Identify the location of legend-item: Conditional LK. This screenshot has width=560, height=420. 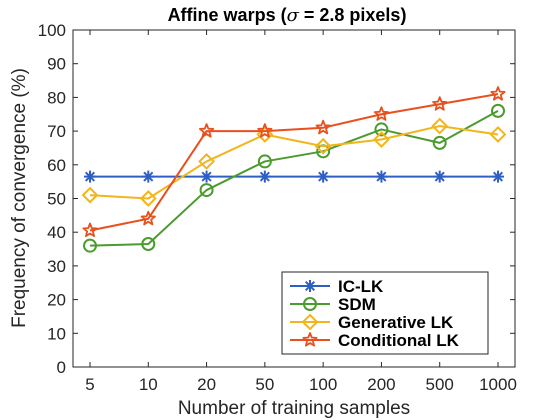
(375, 340).